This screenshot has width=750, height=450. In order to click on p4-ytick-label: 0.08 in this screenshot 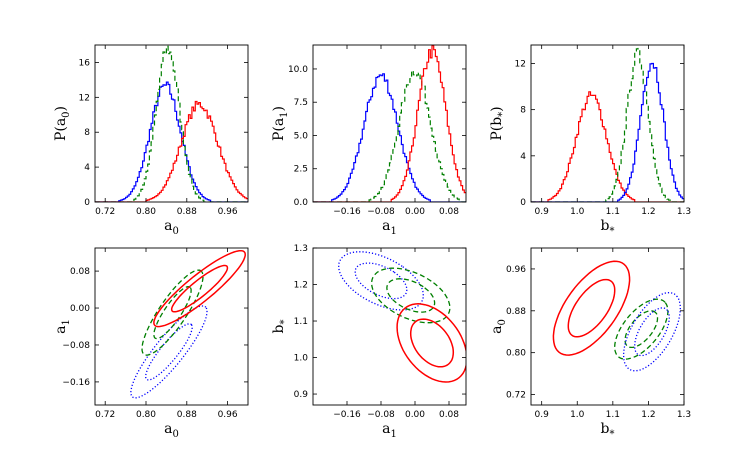, I will do `click(80, 272)`.